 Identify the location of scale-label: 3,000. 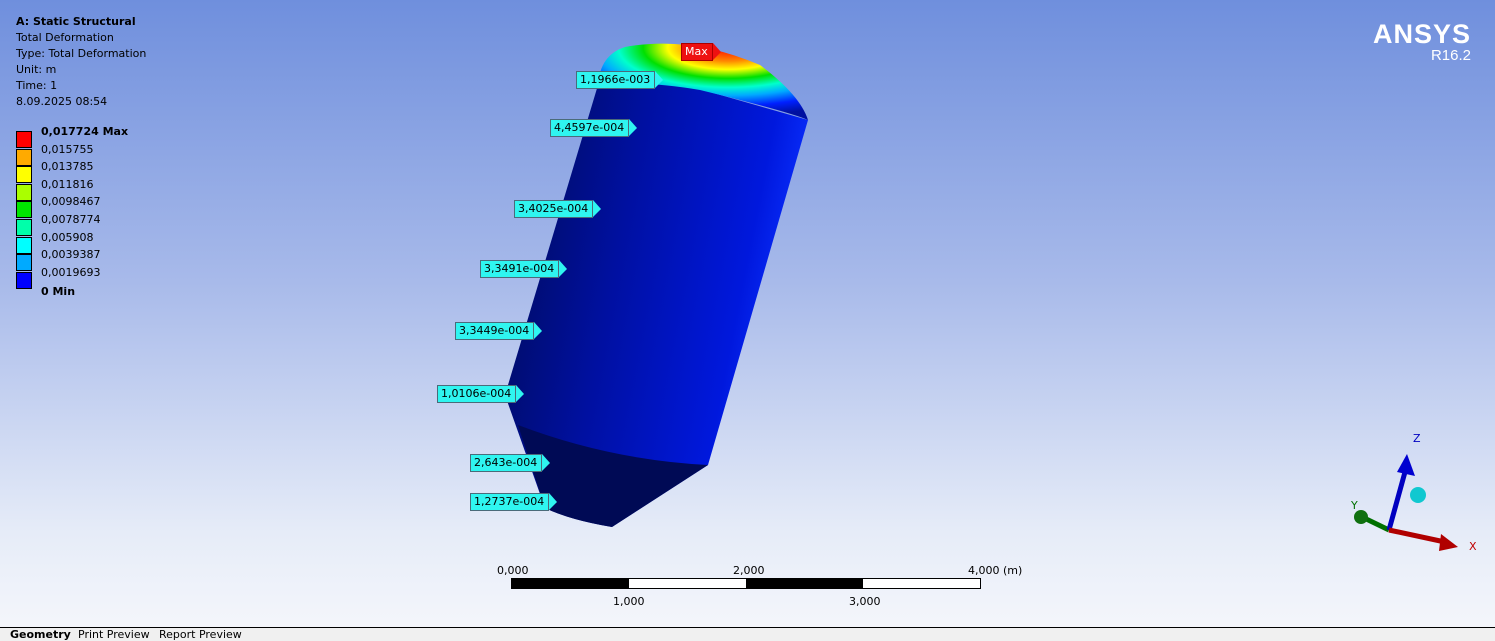
(865, 601).